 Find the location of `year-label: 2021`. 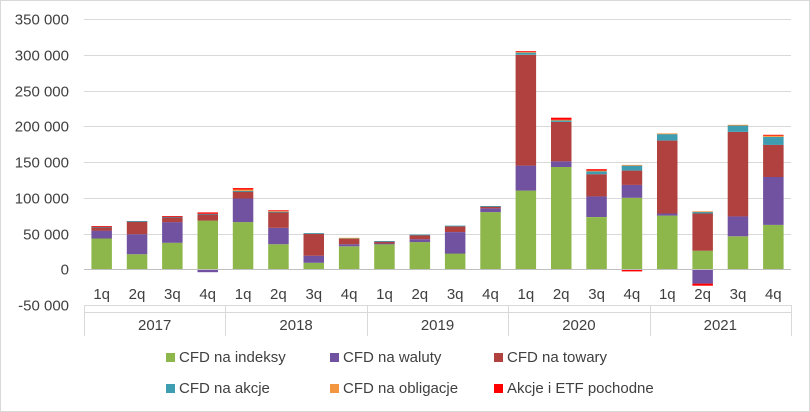

year-label: 2021 is located at coordinates (720, 325).